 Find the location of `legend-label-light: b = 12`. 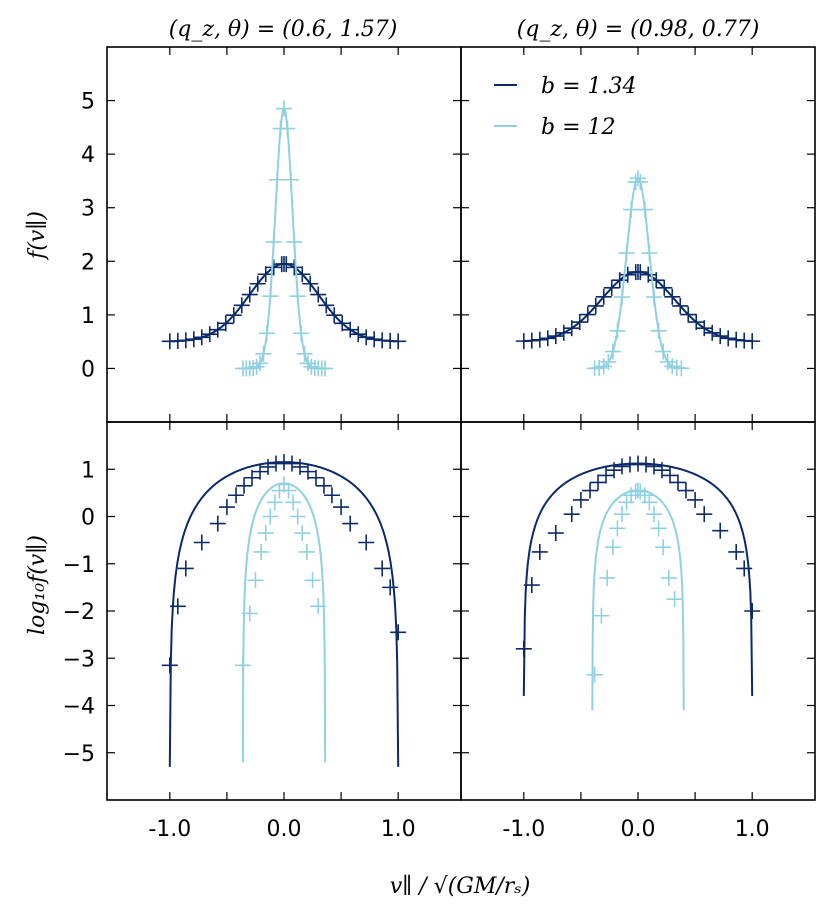

legend-label-light: b = 12 is located at coordinates (578, 127).